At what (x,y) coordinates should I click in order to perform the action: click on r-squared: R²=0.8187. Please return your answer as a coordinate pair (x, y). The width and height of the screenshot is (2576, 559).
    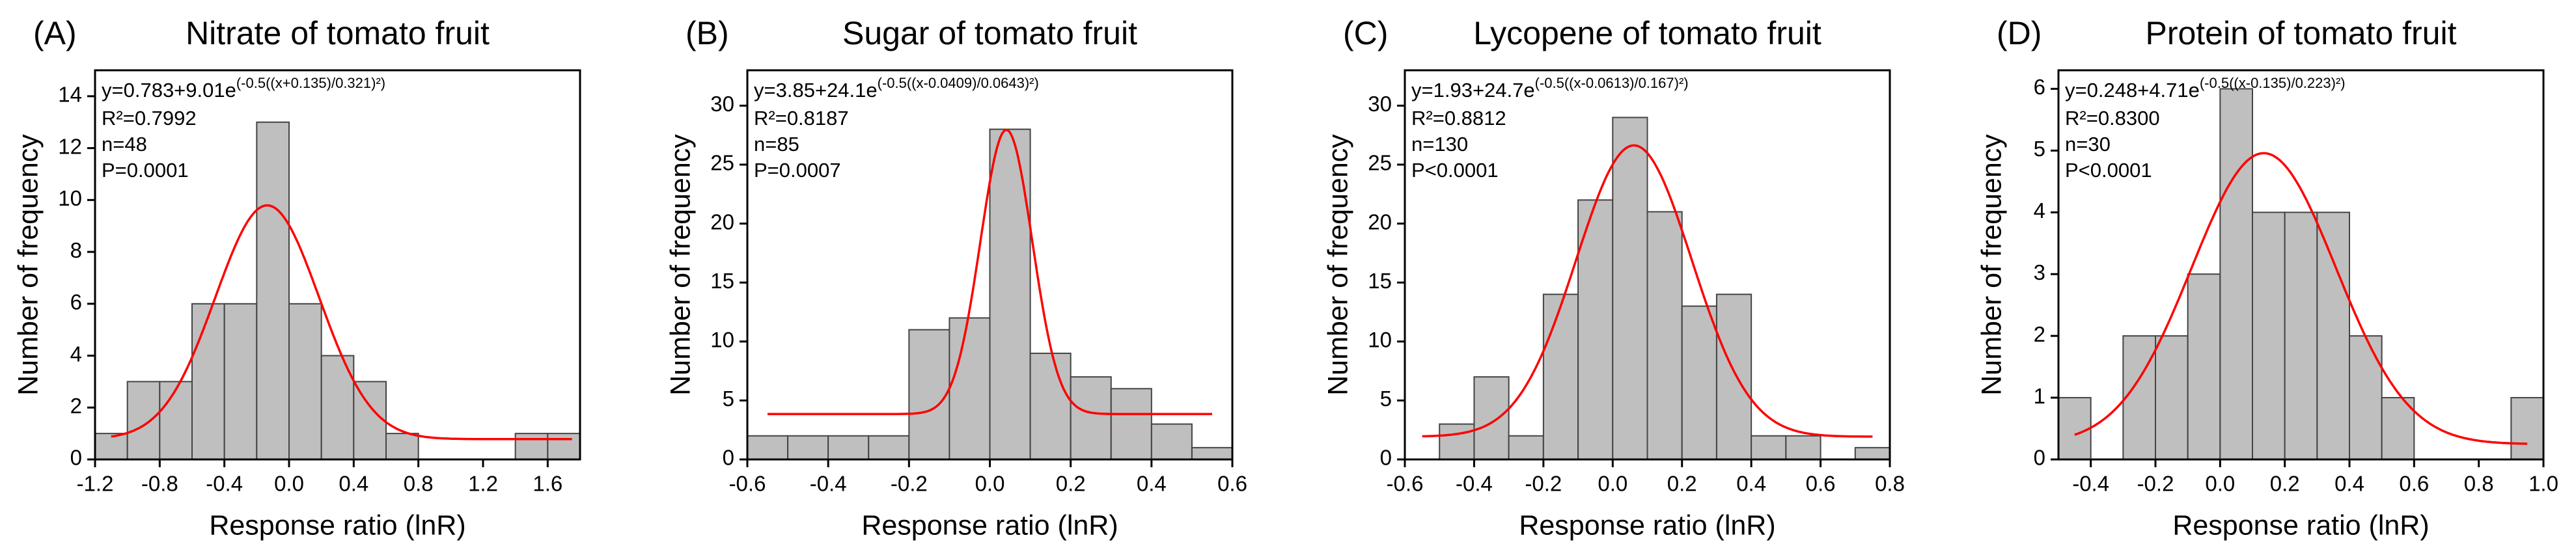
    Looking at the image, I should click on (801, 118).